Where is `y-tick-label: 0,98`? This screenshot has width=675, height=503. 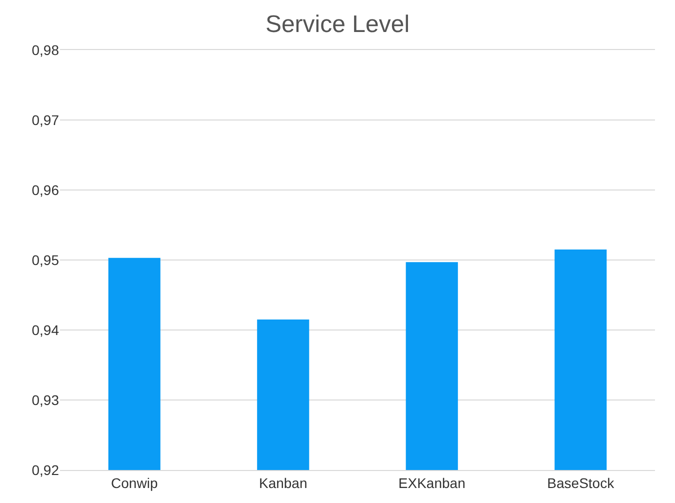
y-tick-label: 0,98 is located at coordinates (46, 50).